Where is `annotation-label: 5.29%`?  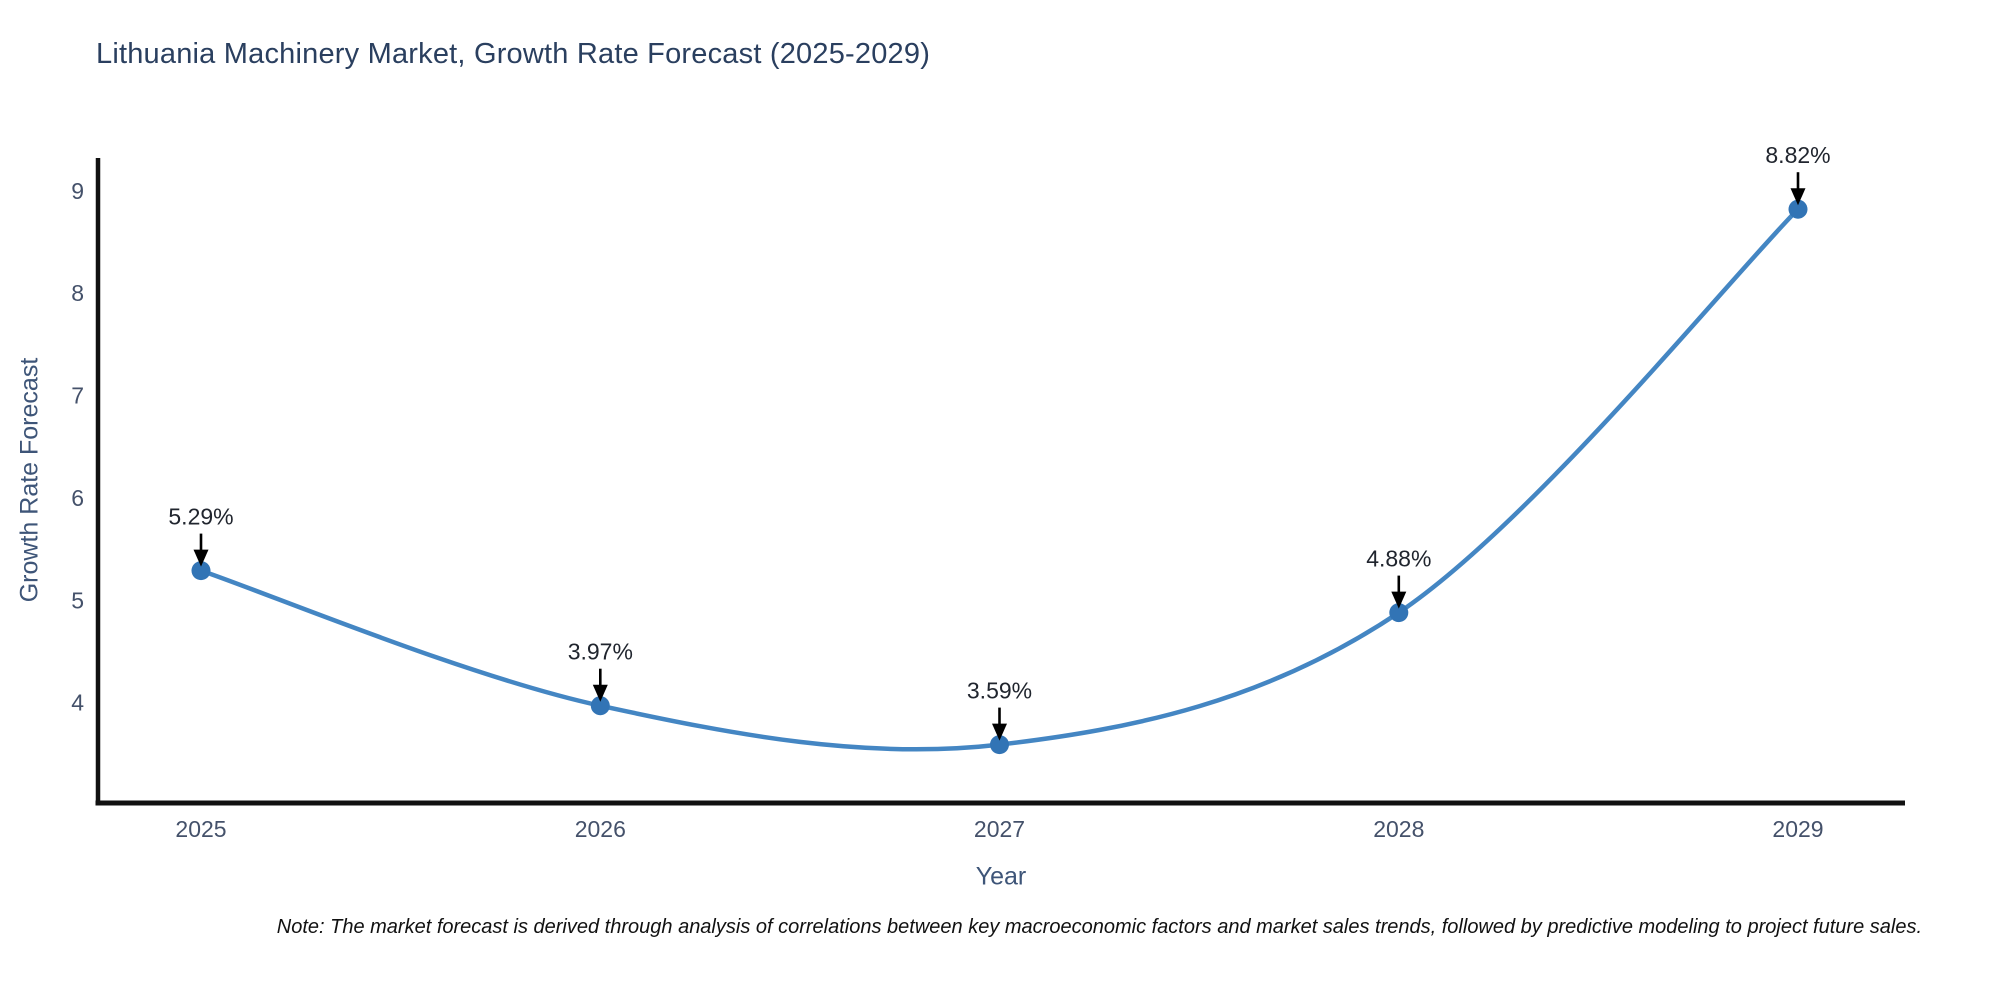
annotation-label: 5.29% is located at coordinates (200, 517).